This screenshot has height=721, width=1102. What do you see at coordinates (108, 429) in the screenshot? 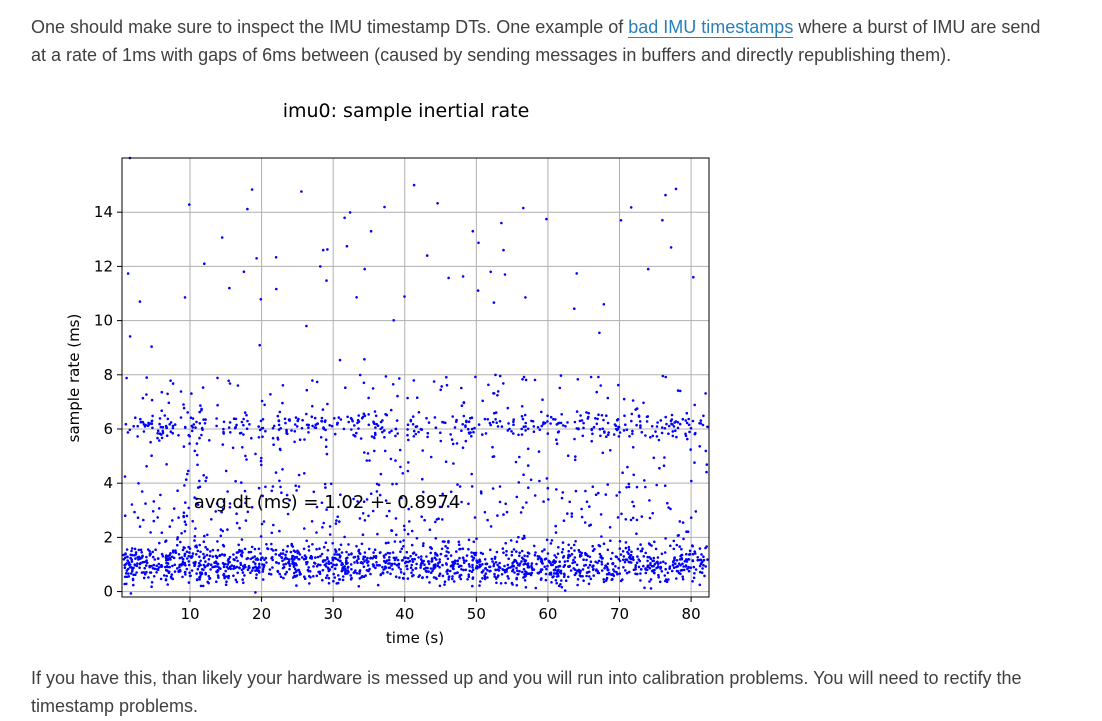
I see `y-tick-label: 6` at bounding box center [108, 429].